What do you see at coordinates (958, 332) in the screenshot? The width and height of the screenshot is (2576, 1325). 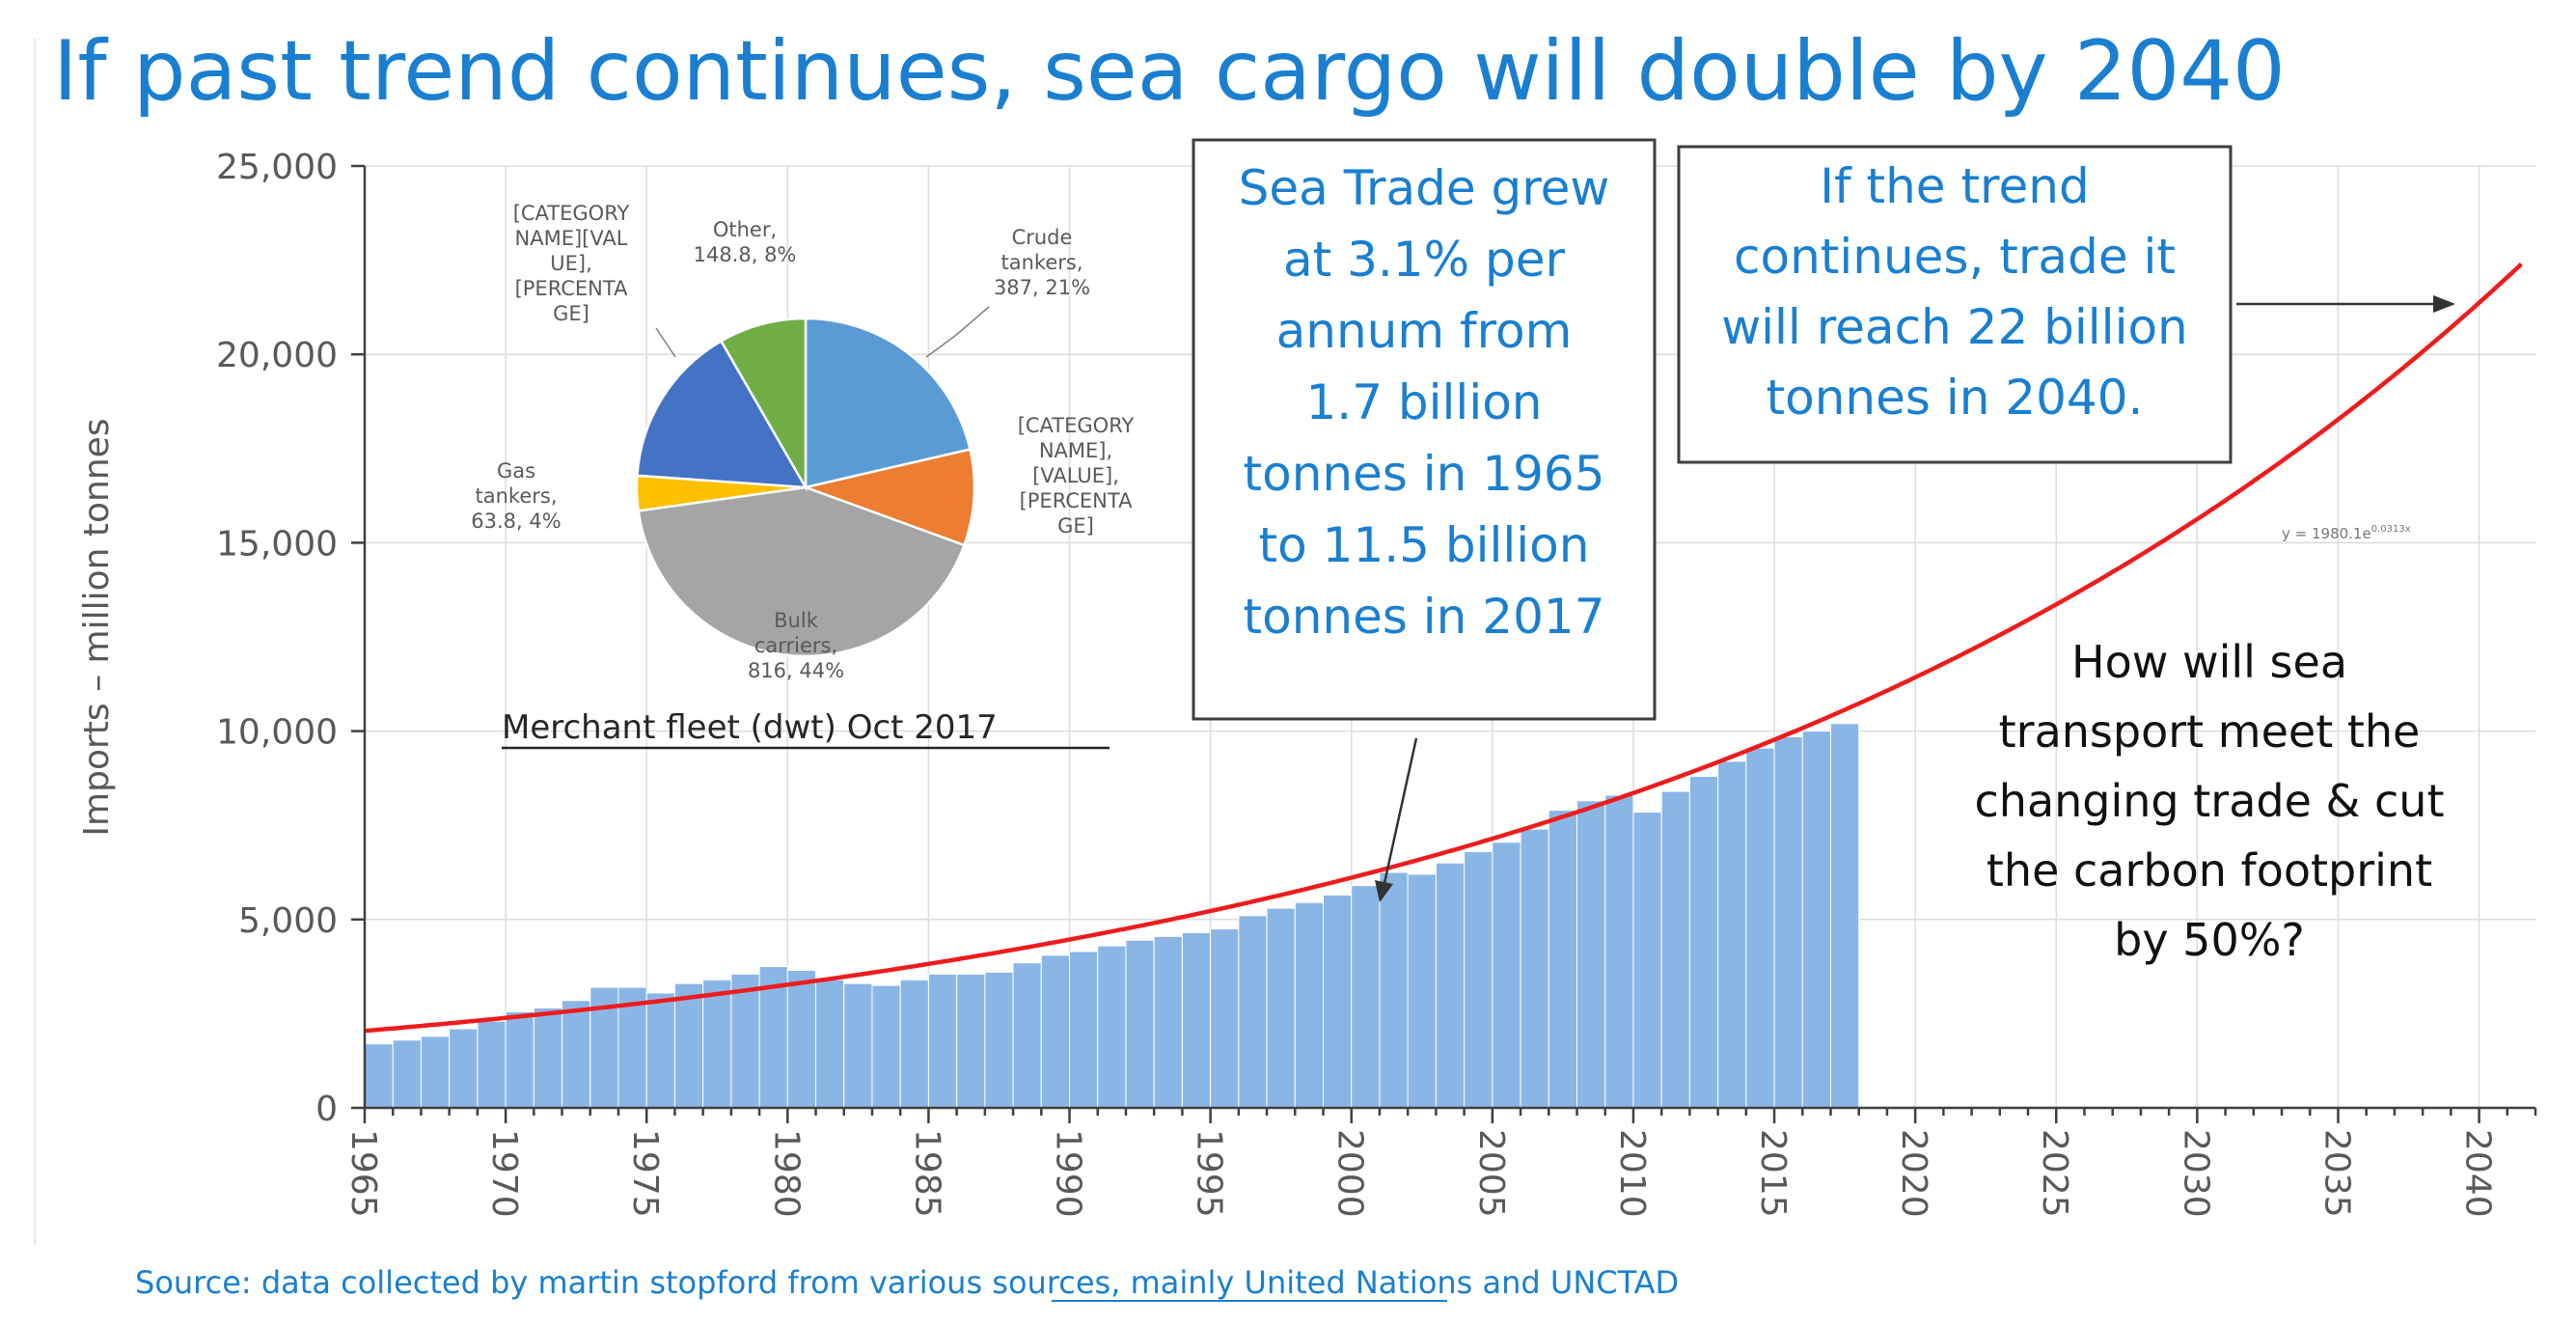 I see `pie-leader-crude` at bounding box center [958, 332].